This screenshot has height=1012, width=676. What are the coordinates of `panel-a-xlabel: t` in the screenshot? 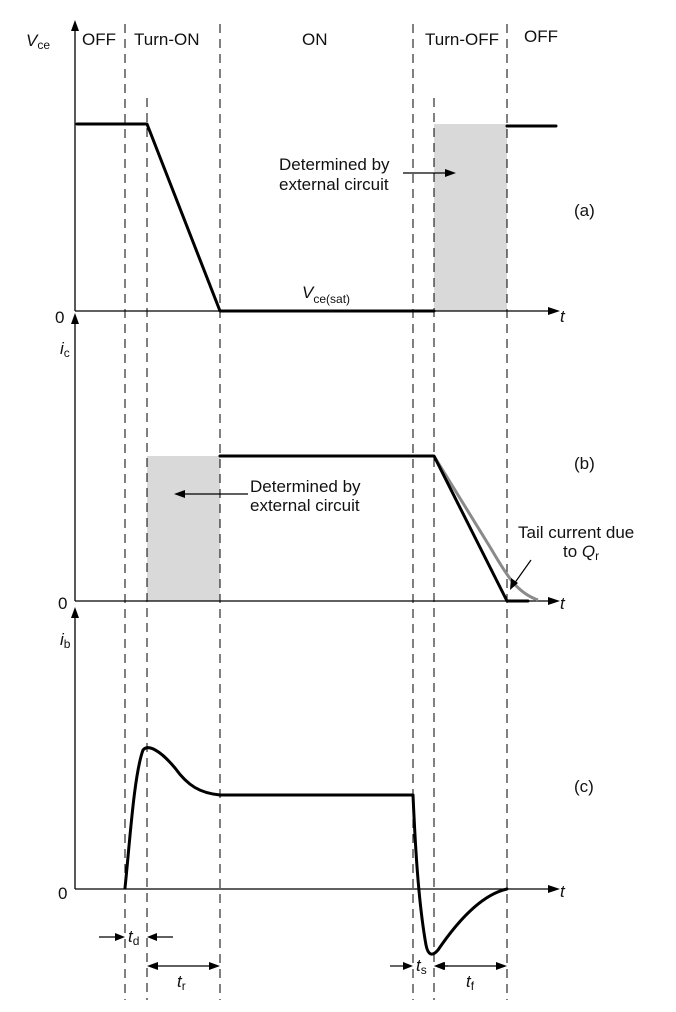 It's located at (563, 316).